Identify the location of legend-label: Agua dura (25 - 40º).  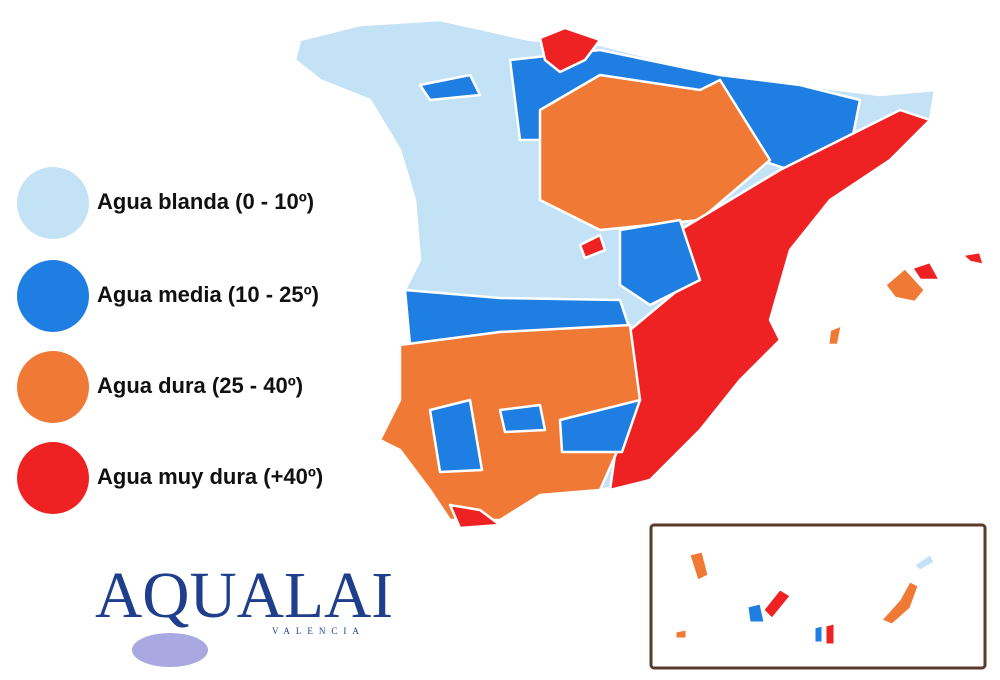
(200, 385).